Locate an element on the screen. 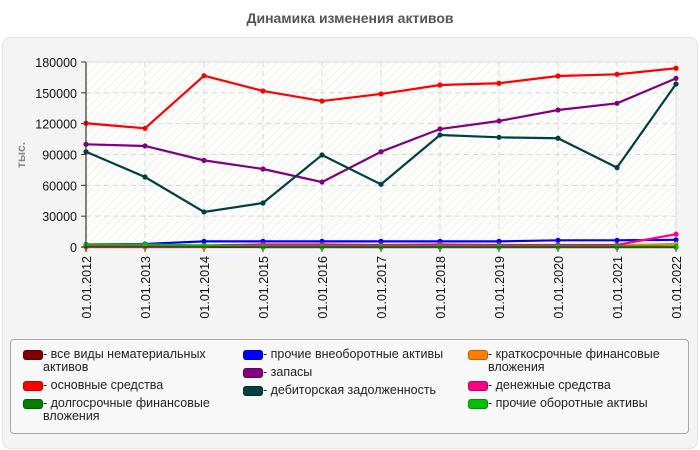  legend-item: - прочие внеоборотные активы is located at coordinates (346, 354).